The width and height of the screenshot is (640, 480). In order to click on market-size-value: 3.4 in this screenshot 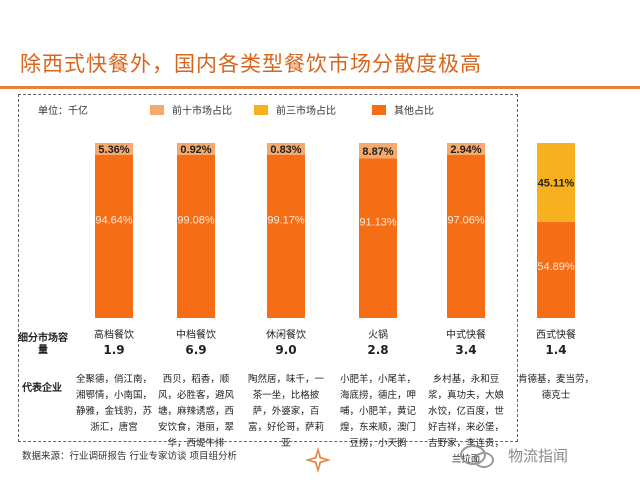, I will do `click(466, 350)`.